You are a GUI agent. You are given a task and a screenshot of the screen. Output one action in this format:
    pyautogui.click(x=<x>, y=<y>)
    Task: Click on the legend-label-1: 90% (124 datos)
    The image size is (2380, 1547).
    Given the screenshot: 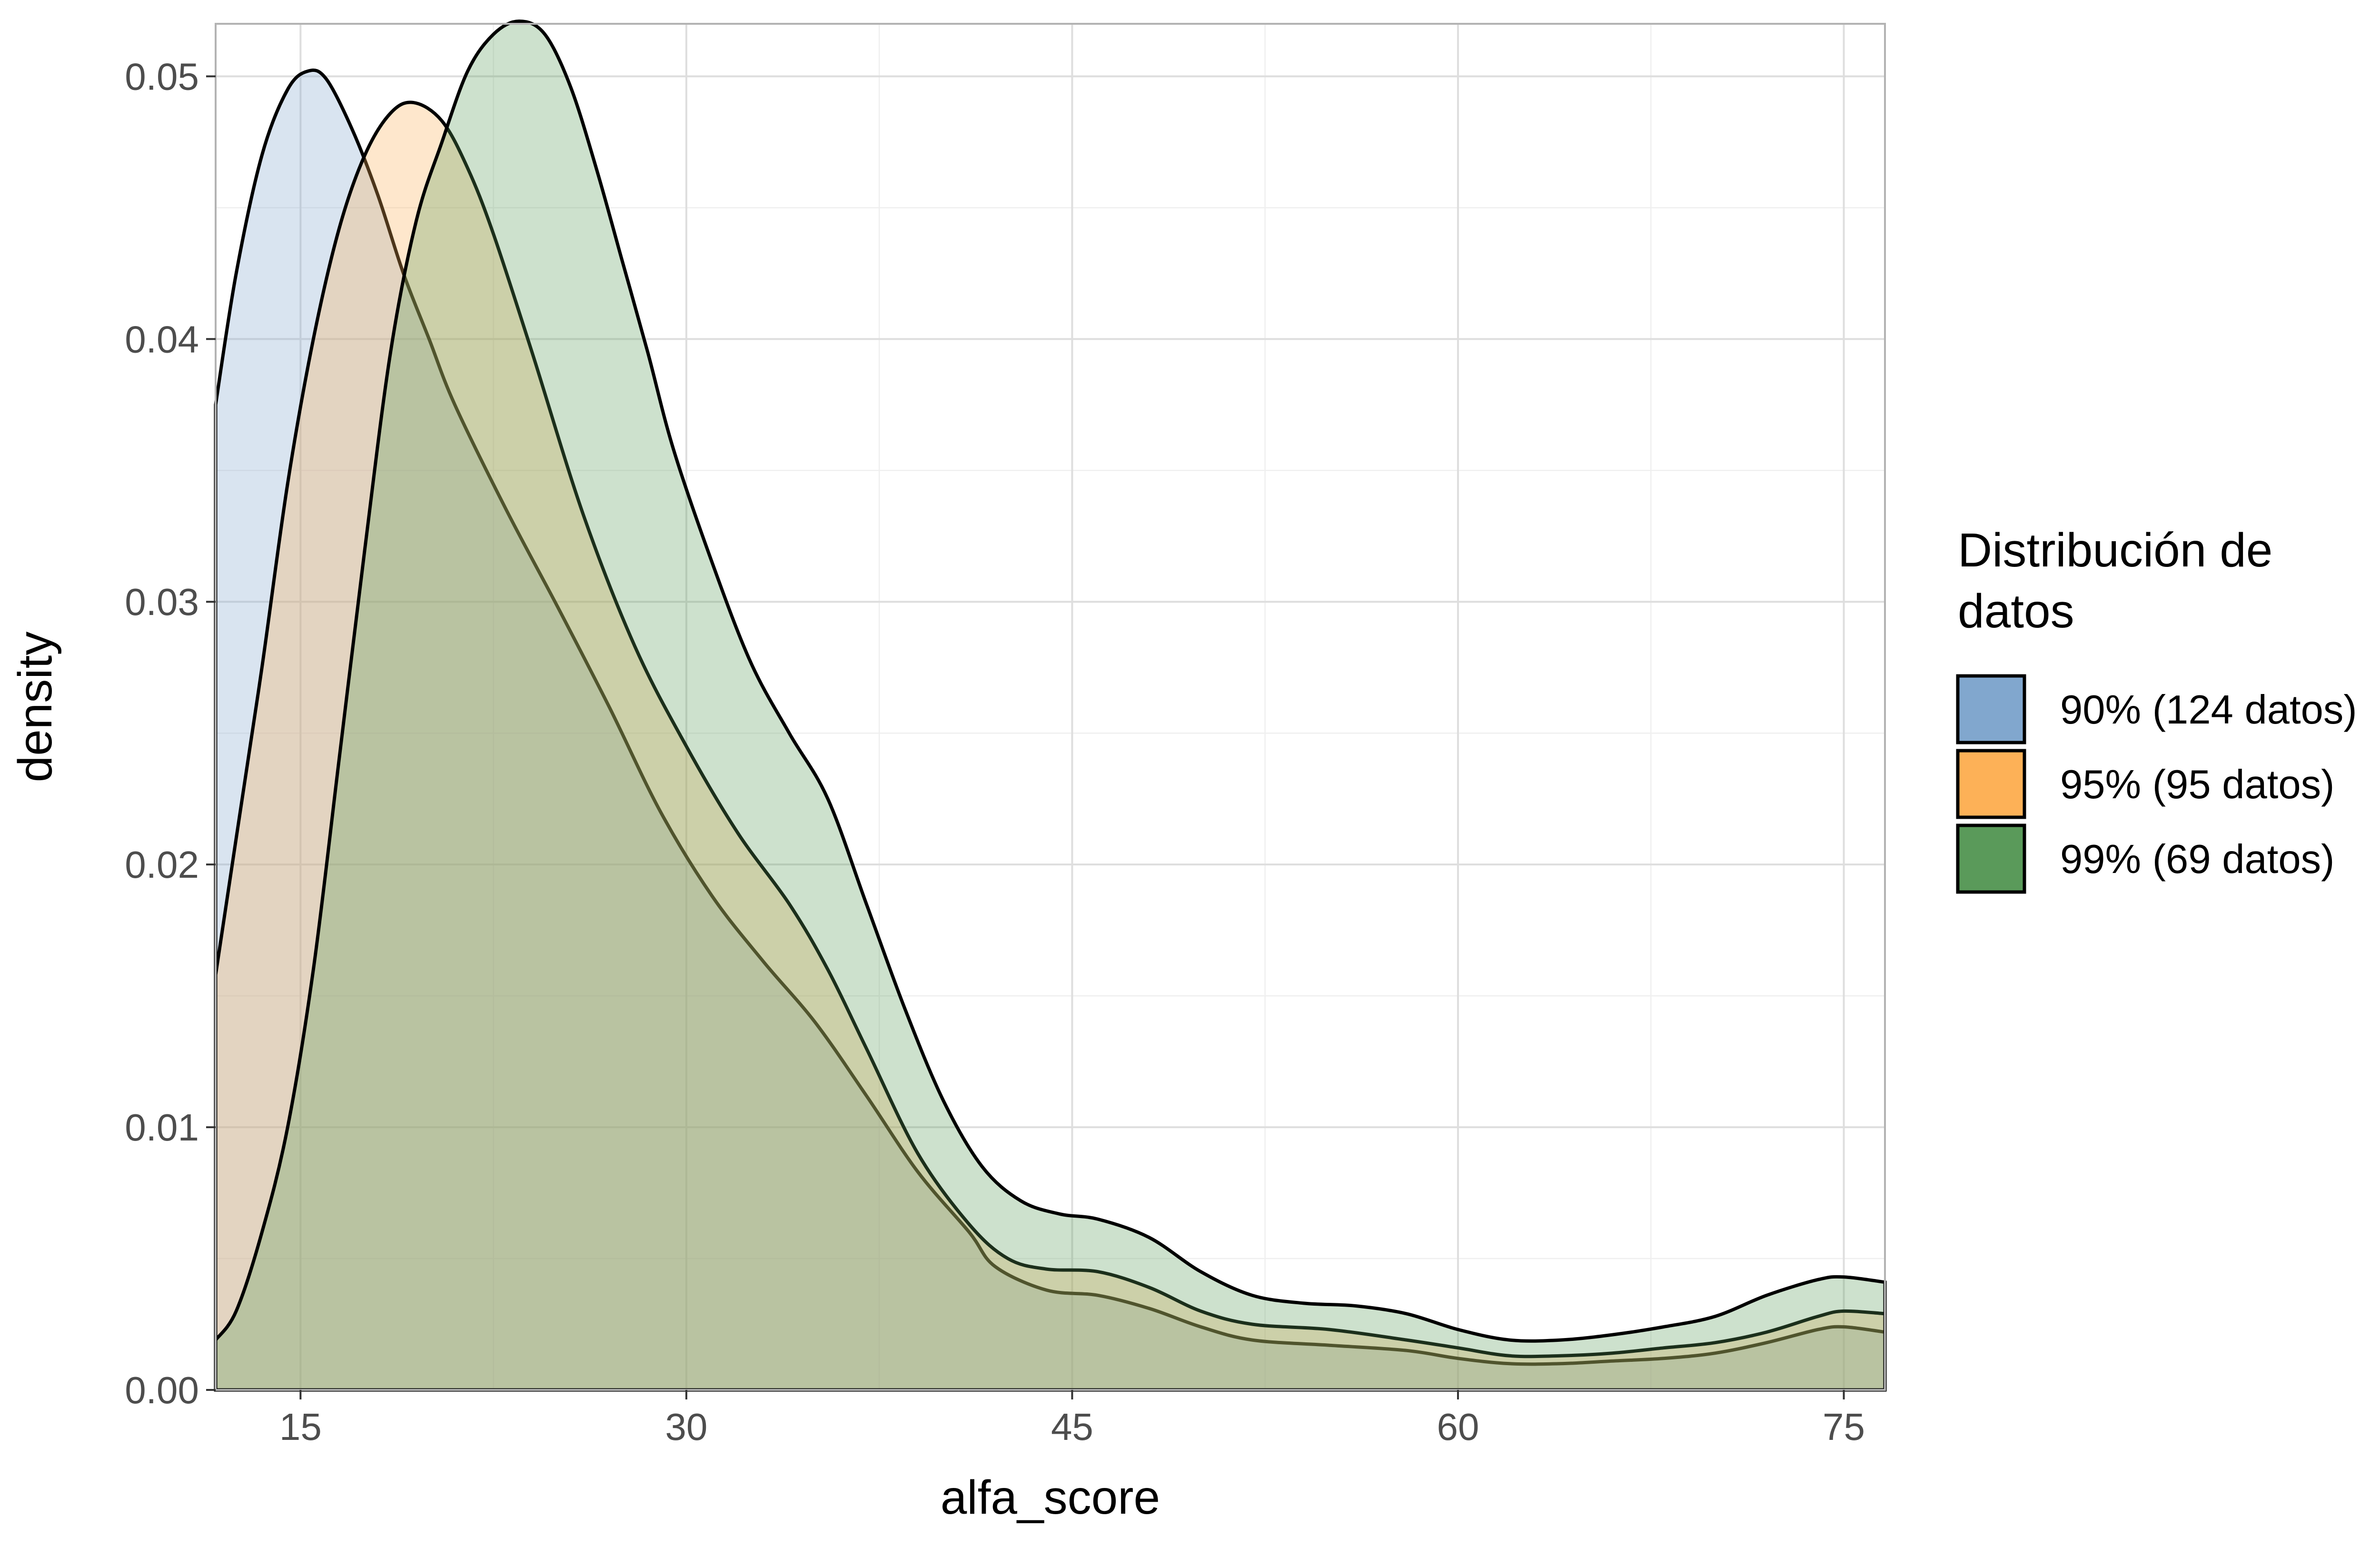 What is the action you would take?
    pyautogui.click(x=2208, y=710)
    